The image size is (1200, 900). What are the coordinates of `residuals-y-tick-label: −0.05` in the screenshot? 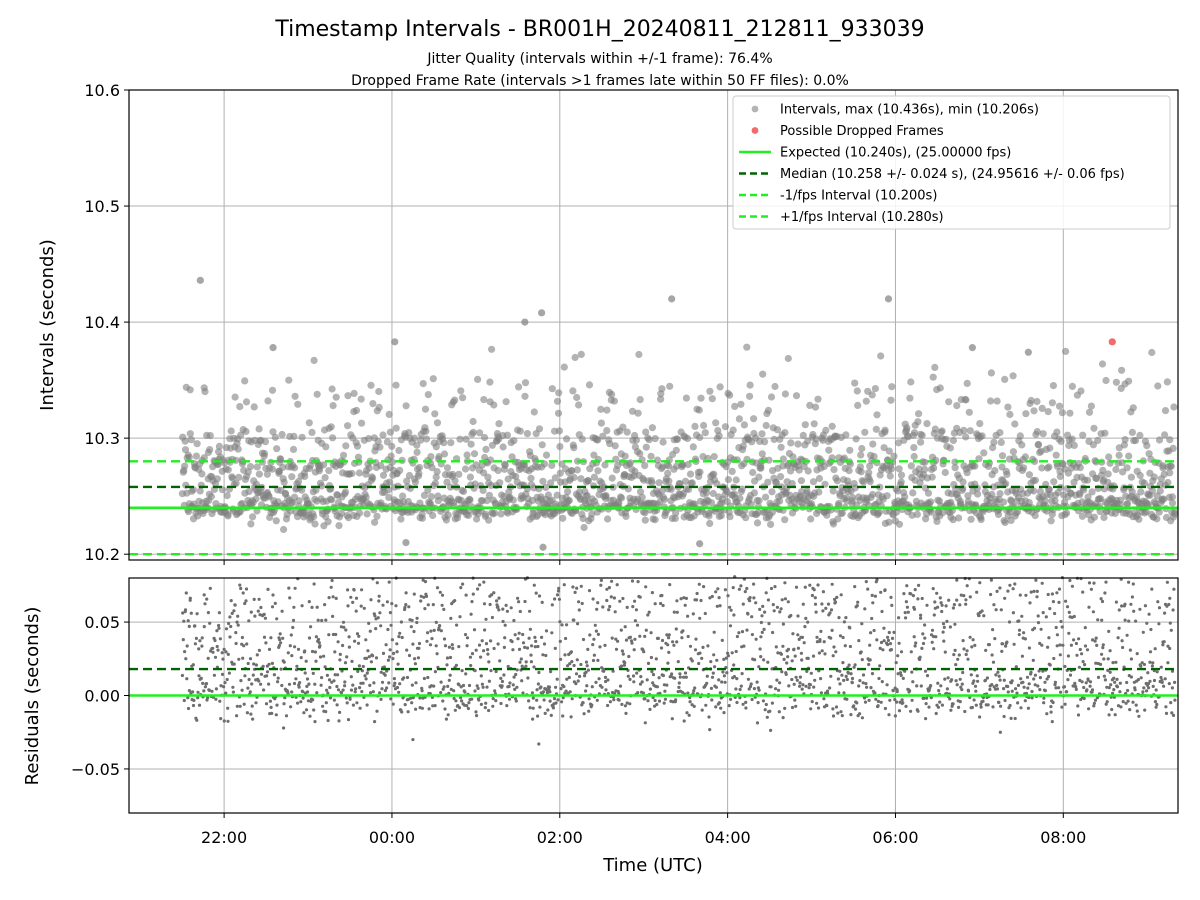 It's located at (95, 769).